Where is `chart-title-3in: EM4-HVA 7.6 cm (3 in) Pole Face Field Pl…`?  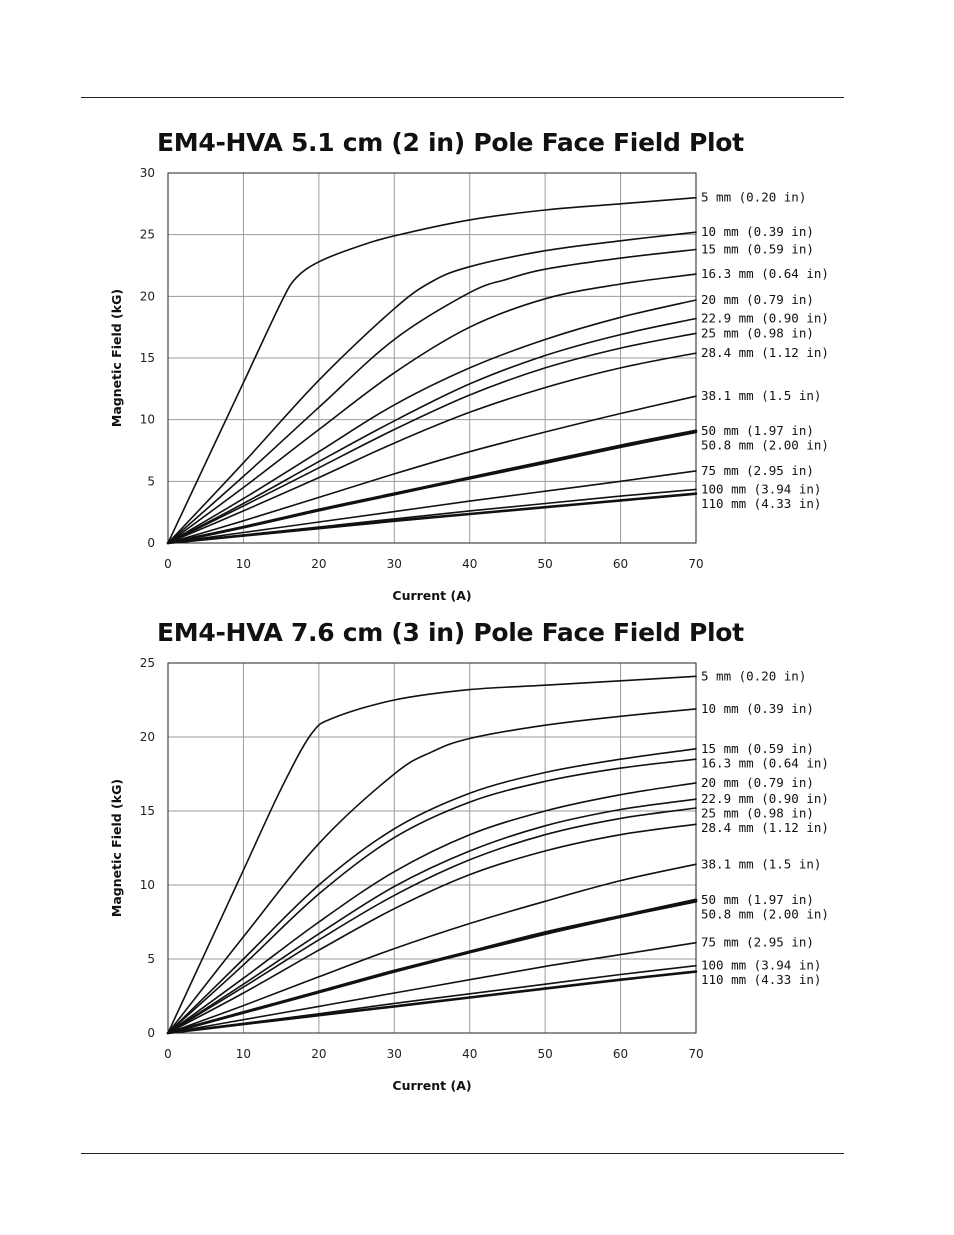 chart-title-3in: EM4-HVA 7.6 cm (3 in) Pole Face Field Pl… is located at coordinates (450, 632).